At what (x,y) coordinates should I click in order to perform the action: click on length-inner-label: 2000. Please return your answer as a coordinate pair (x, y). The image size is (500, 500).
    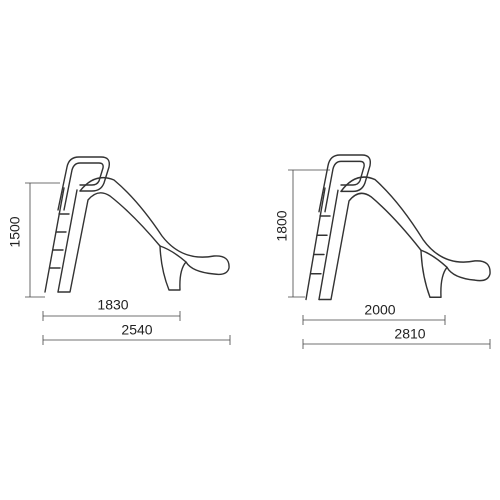
    Looking at the image, I should click on (379, 310).